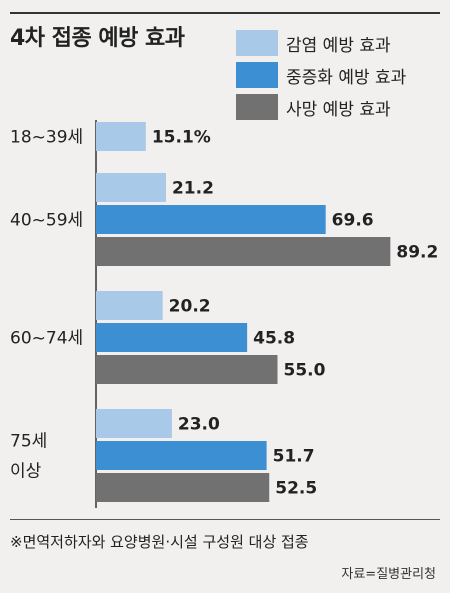 This screenshot has width=450, height=593. I want to click on legend-item-death: 사망 예방 효과, so click(321, 107).